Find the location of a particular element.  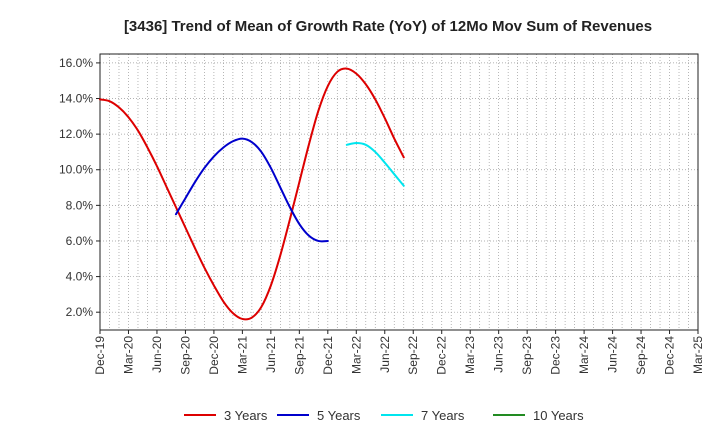

y-tick-label: 12.0% is located at coordinates (76, 134).